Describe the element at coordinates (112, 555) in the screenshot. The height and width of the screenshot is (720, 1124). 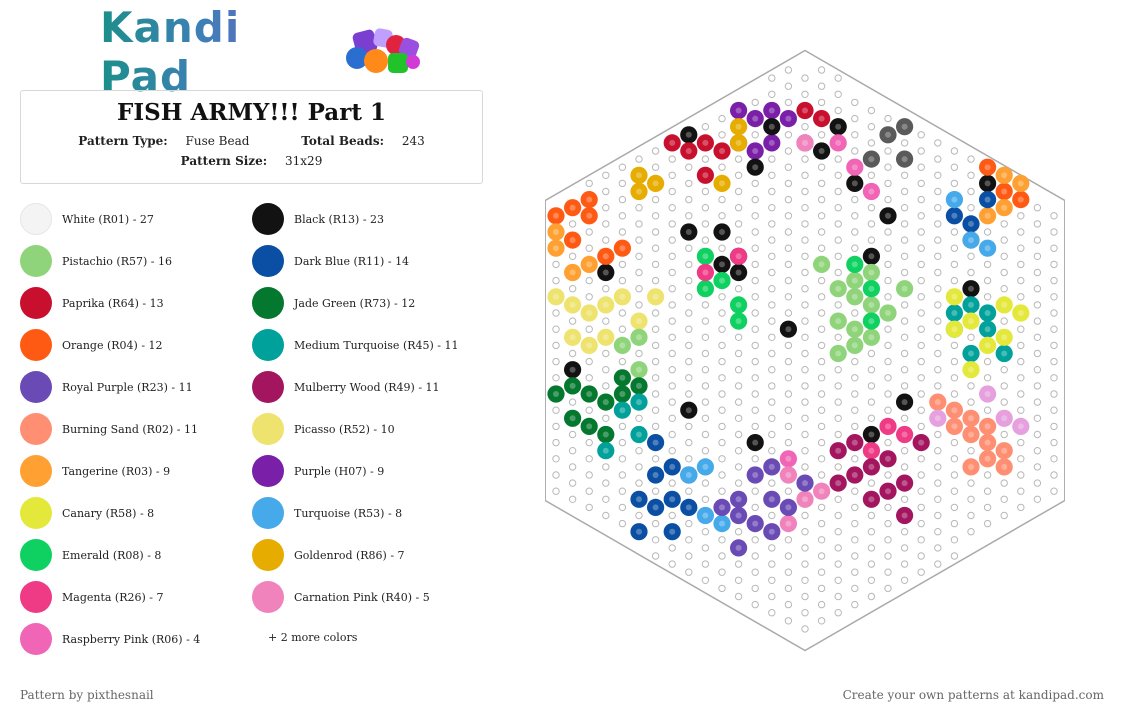
I see `legend-label: Emerald (R08) - 8` at that location.